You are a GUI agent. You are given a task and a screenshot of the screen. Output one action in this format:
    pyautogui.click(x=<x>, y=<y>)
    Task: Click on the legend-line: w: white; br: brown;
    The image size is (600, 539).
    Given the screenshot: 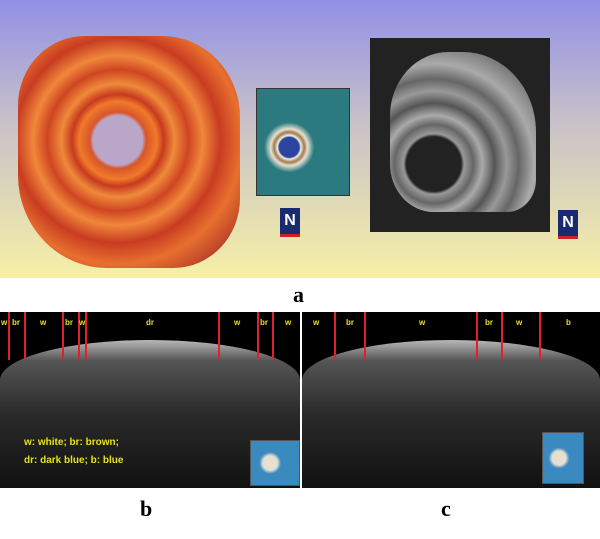 What is the action you would take?
    pyautogui.click(x=71, y=442)
    